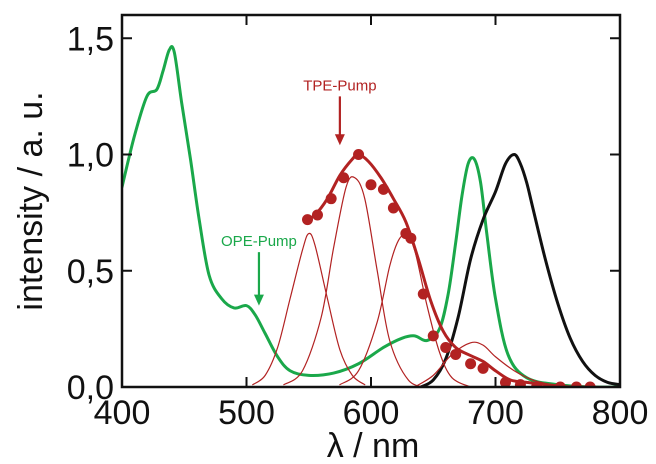 Image resolution: width=656 pixels, height=464 pixels. Describe the element at coordinates (90, 39) in the screenshot. I see `y-tick-label: 1,5` at that location.